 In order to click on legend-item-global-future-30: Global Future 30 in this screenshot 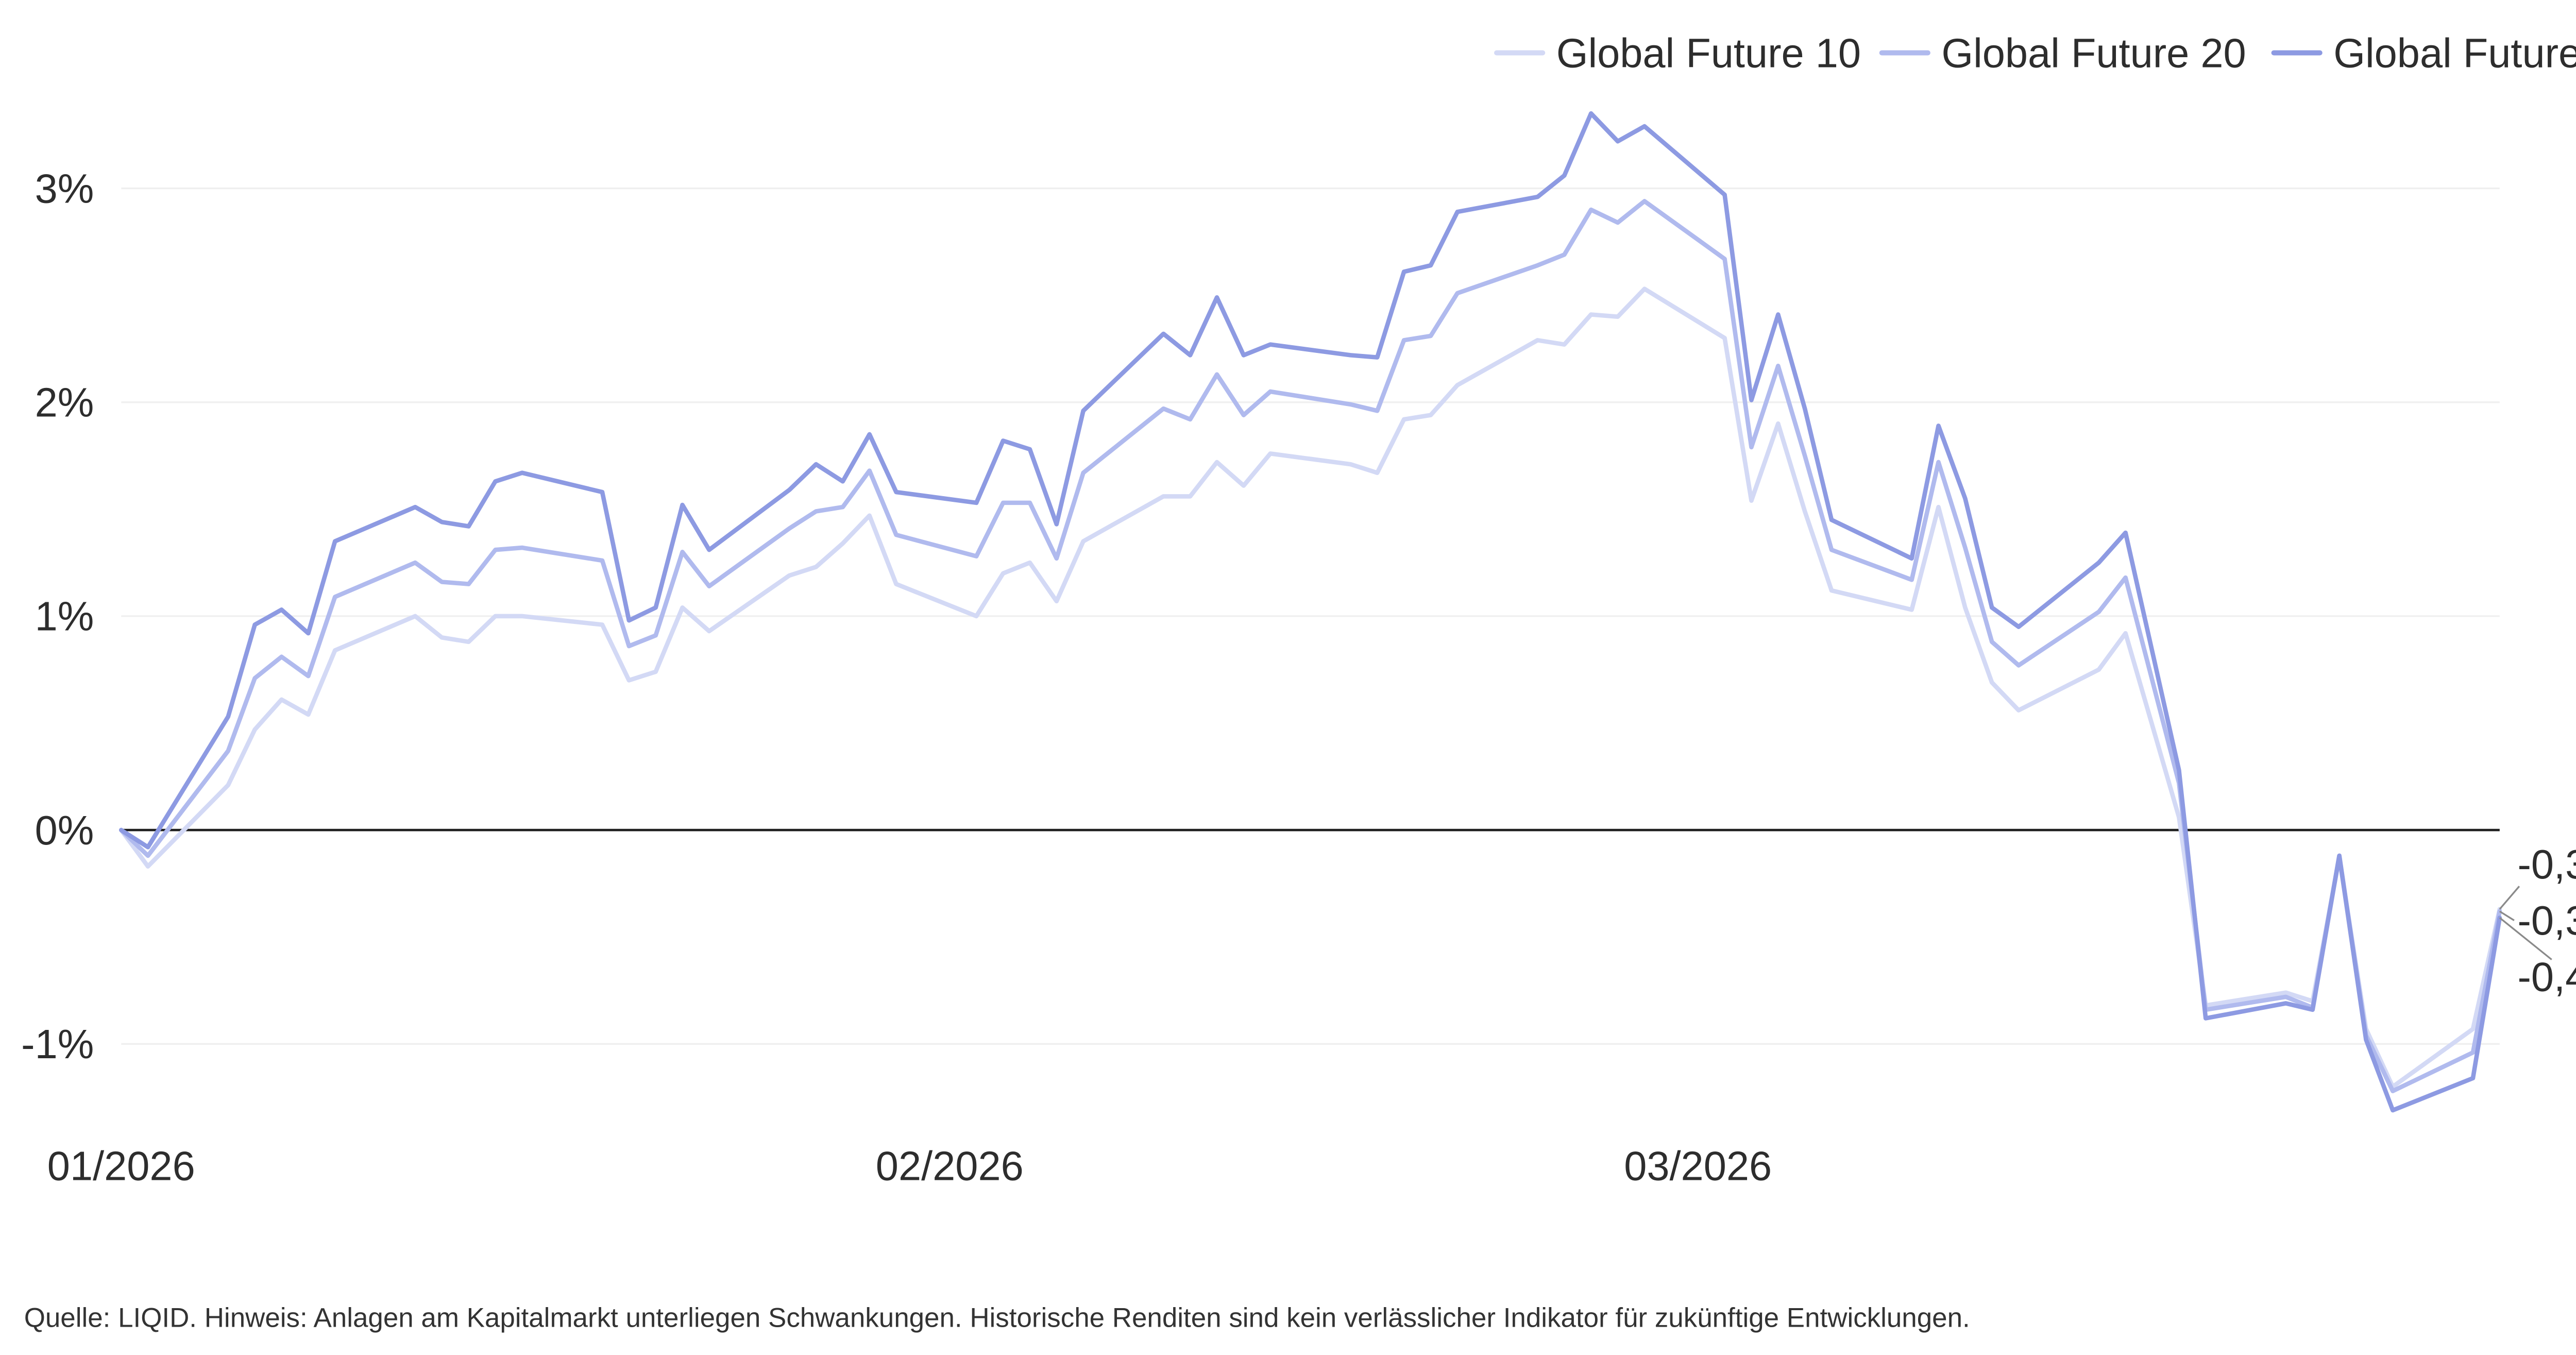, I will do `click(2423, 53)`.